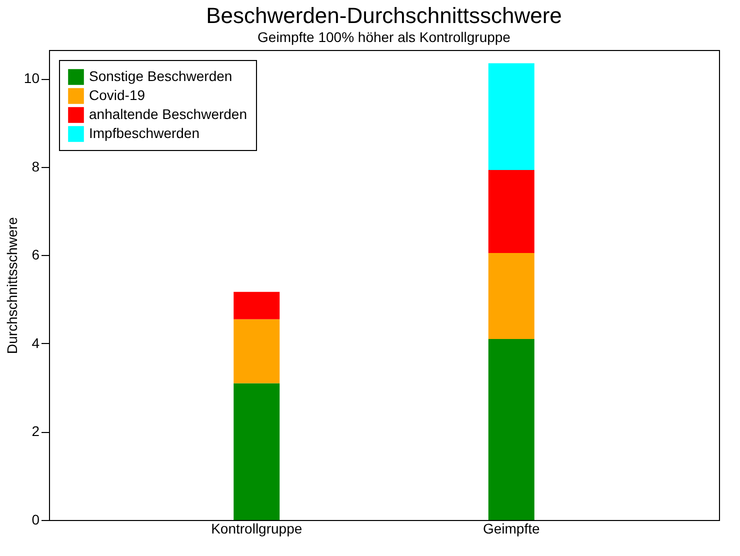 Image resolution: width=740 pixels, height=556 pixels. I want to click on y-tick-label: 10, so click(32, 78).